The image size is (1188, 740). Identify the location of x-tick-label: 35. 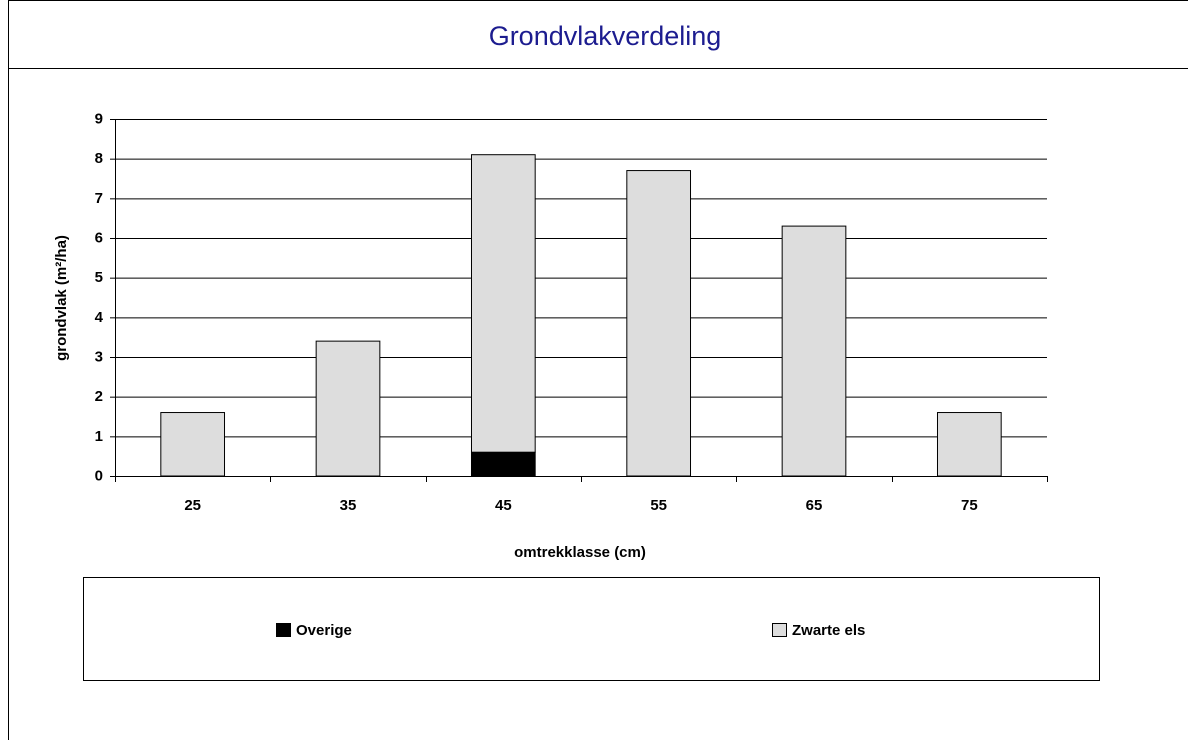
(348, 505).